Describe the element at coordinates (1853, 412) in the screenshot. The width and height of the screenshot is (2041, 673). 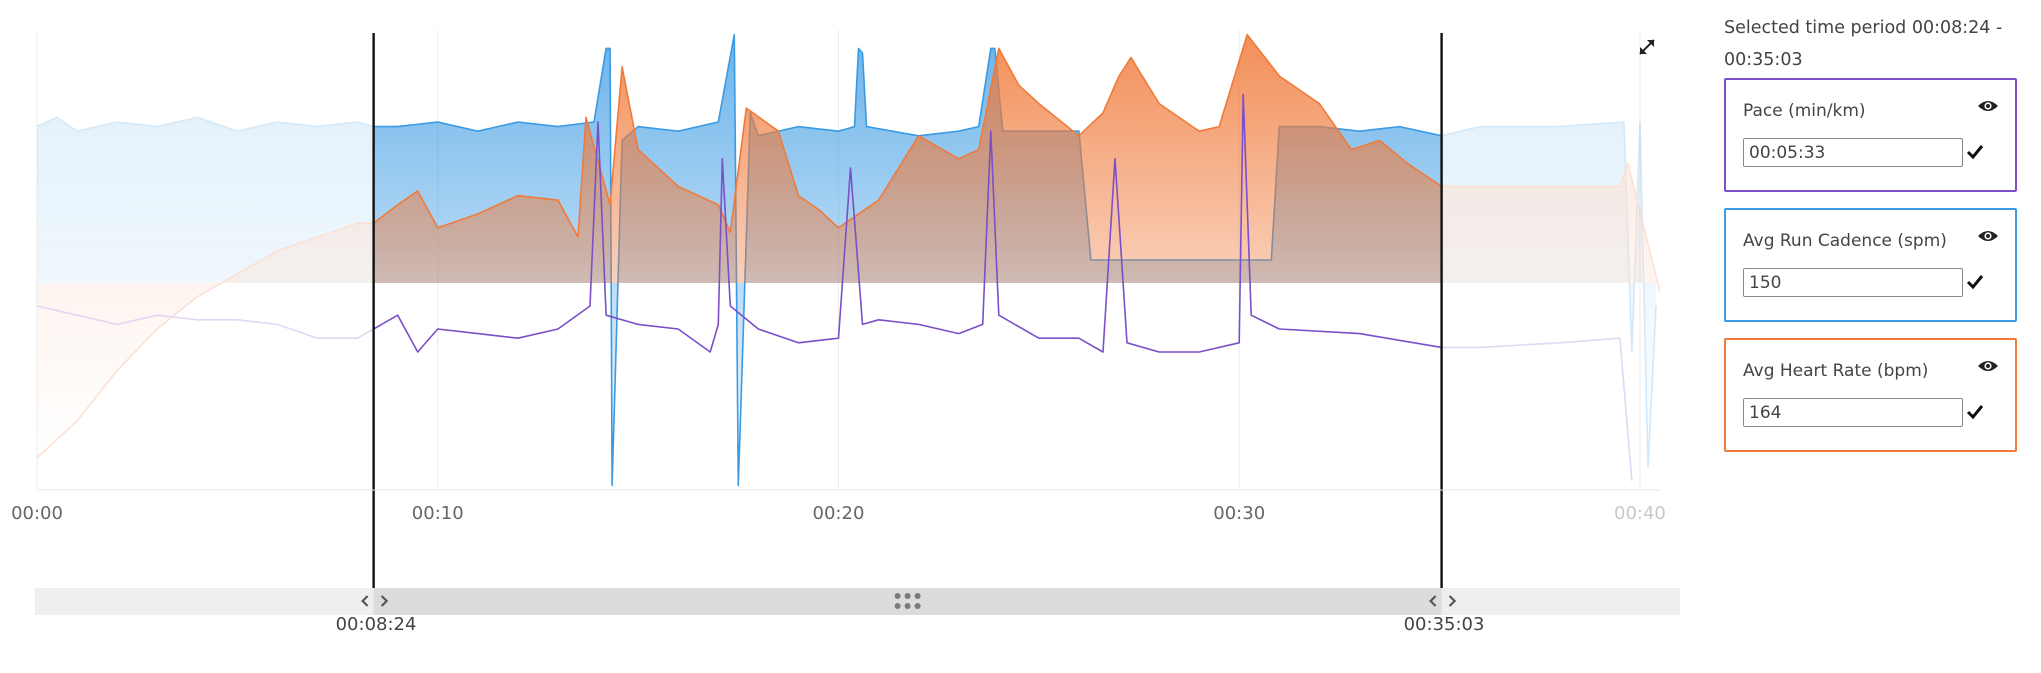
I see `heart-rate-value-input` at that location.